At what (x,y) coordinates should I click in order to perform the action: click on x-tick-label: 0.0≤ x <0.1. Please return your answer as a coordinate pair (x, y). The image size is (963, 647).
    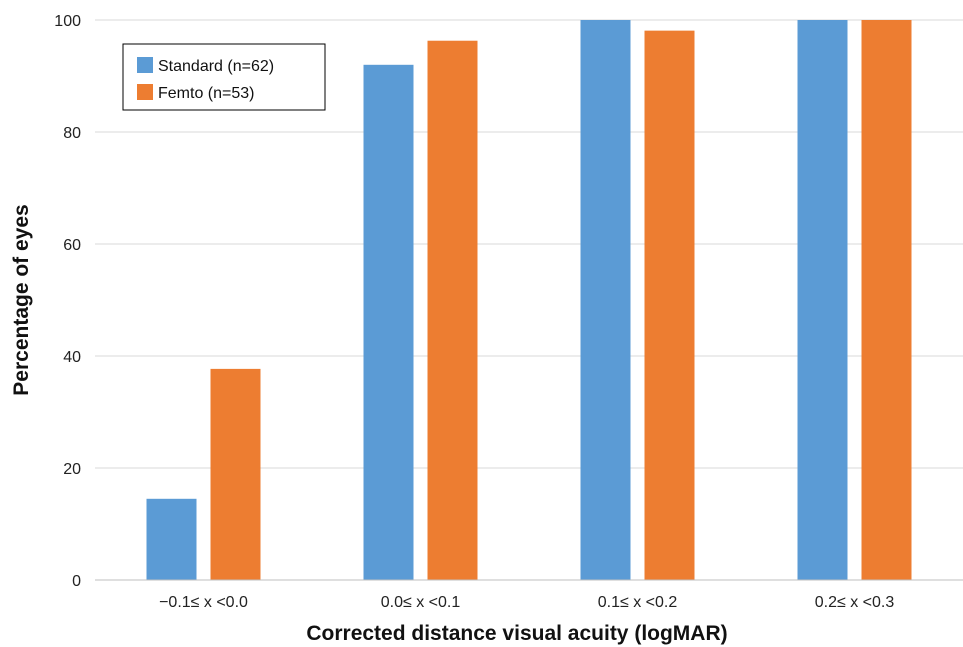
    Looking at the image, I should click on (421, 602).